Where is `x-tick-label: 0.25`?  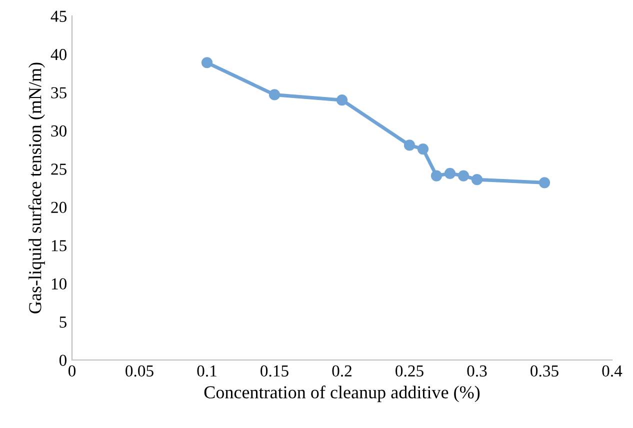
x-tick-label: 0.25 is located at coordinates (410, 371).